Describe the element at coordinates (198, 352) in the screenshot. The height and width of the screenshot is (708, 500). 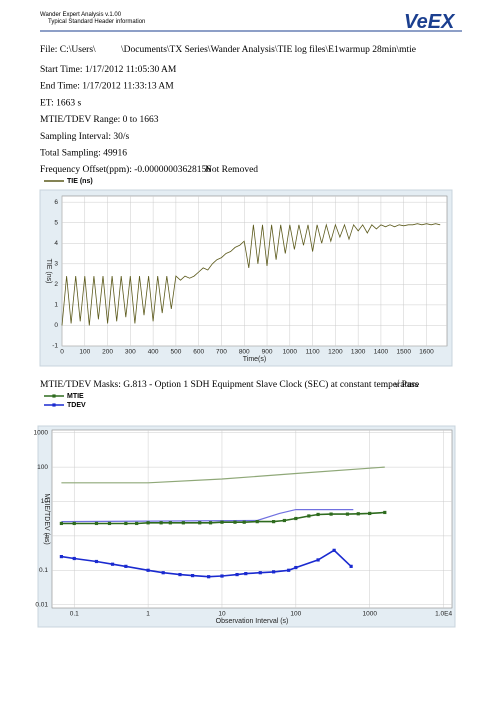
I see `x-tick-label: 600` at that location.